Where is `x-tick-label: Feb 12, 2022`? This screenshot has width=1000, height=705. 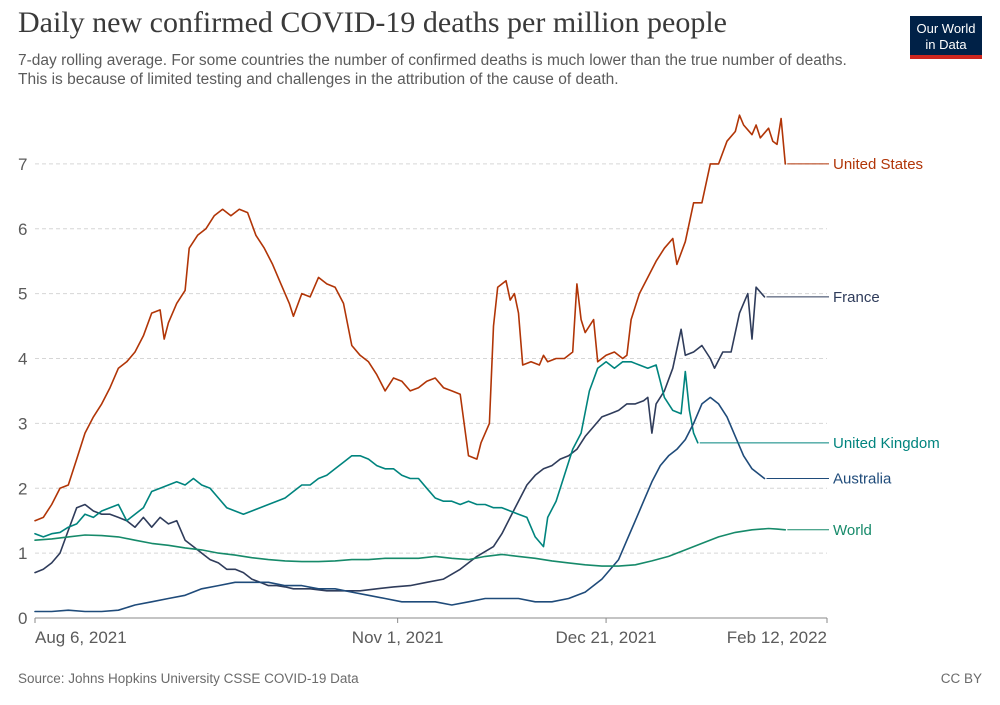
x-tick-label: Feb 12, 2022 is located at coordinates (777, 637).